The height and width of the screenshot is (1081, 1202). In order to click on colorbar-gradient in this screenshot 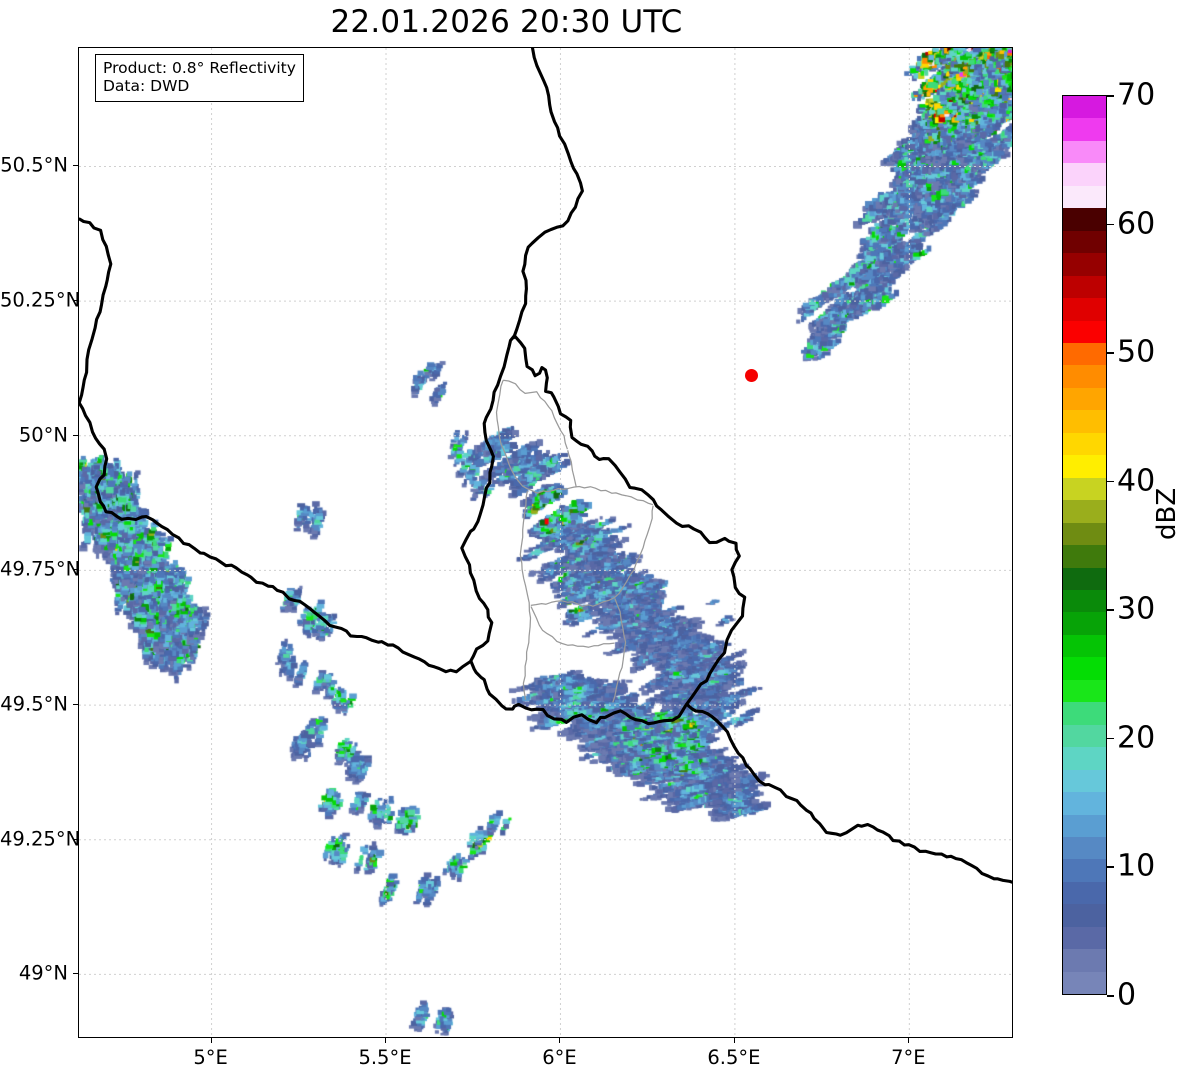, I will do `click(1084, 545)`.